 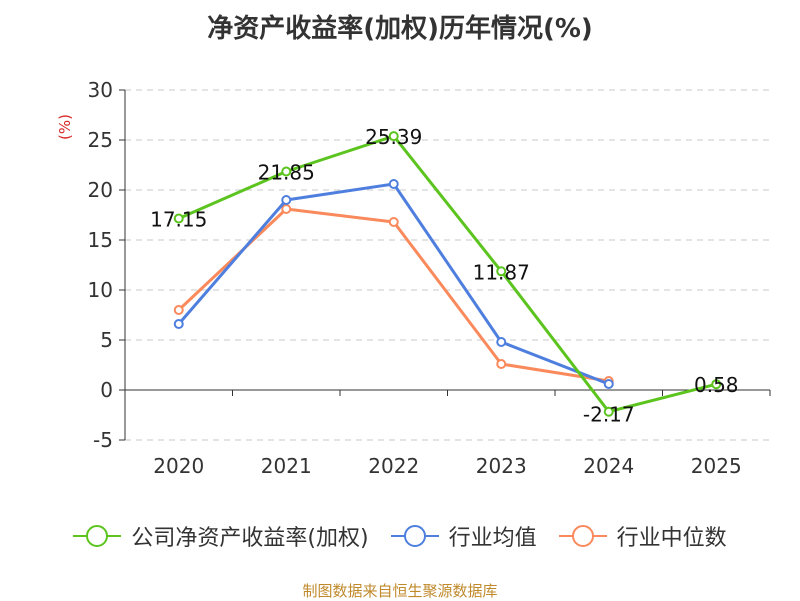 What do you see at coordinates (97, 536) in the screenshot?
I see `legend-swatch-company` at bounding box center [97, 536].